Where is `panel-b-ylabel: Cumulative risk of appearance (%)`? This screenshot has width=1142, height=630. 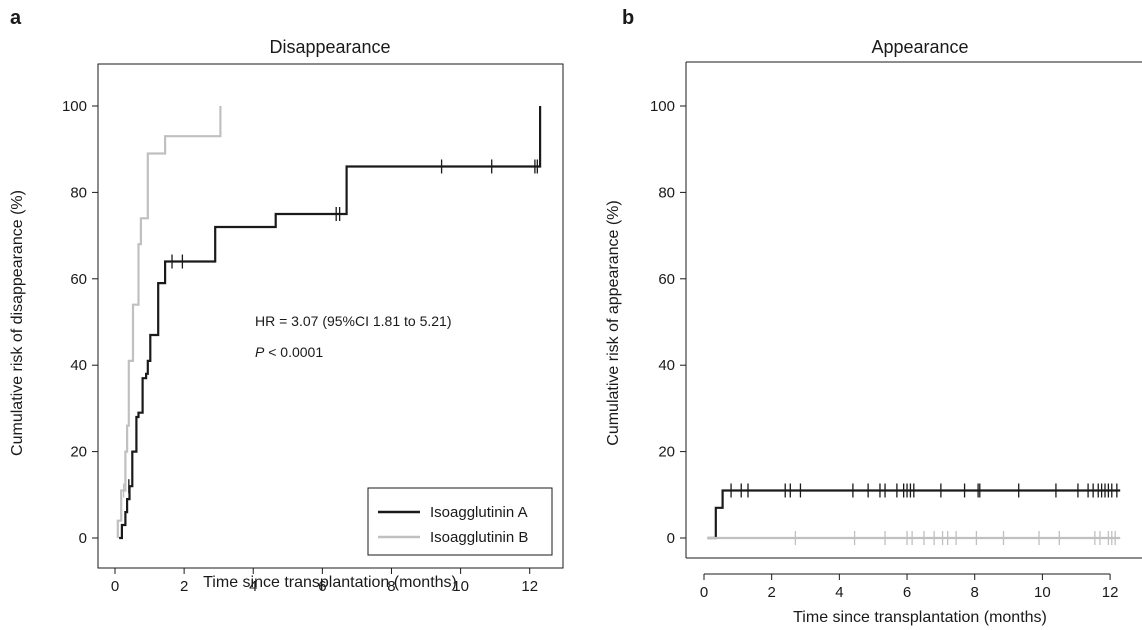
panel-b-ylabel: Cumulative risk of appearance (%) is located at coordinates (613, 322).